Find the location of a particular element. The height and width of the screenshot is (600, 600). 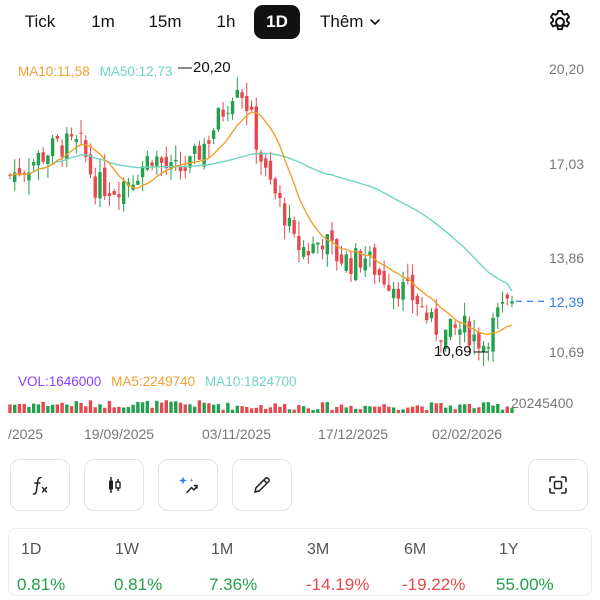

scan-icon is located at coordinates (558, 485).